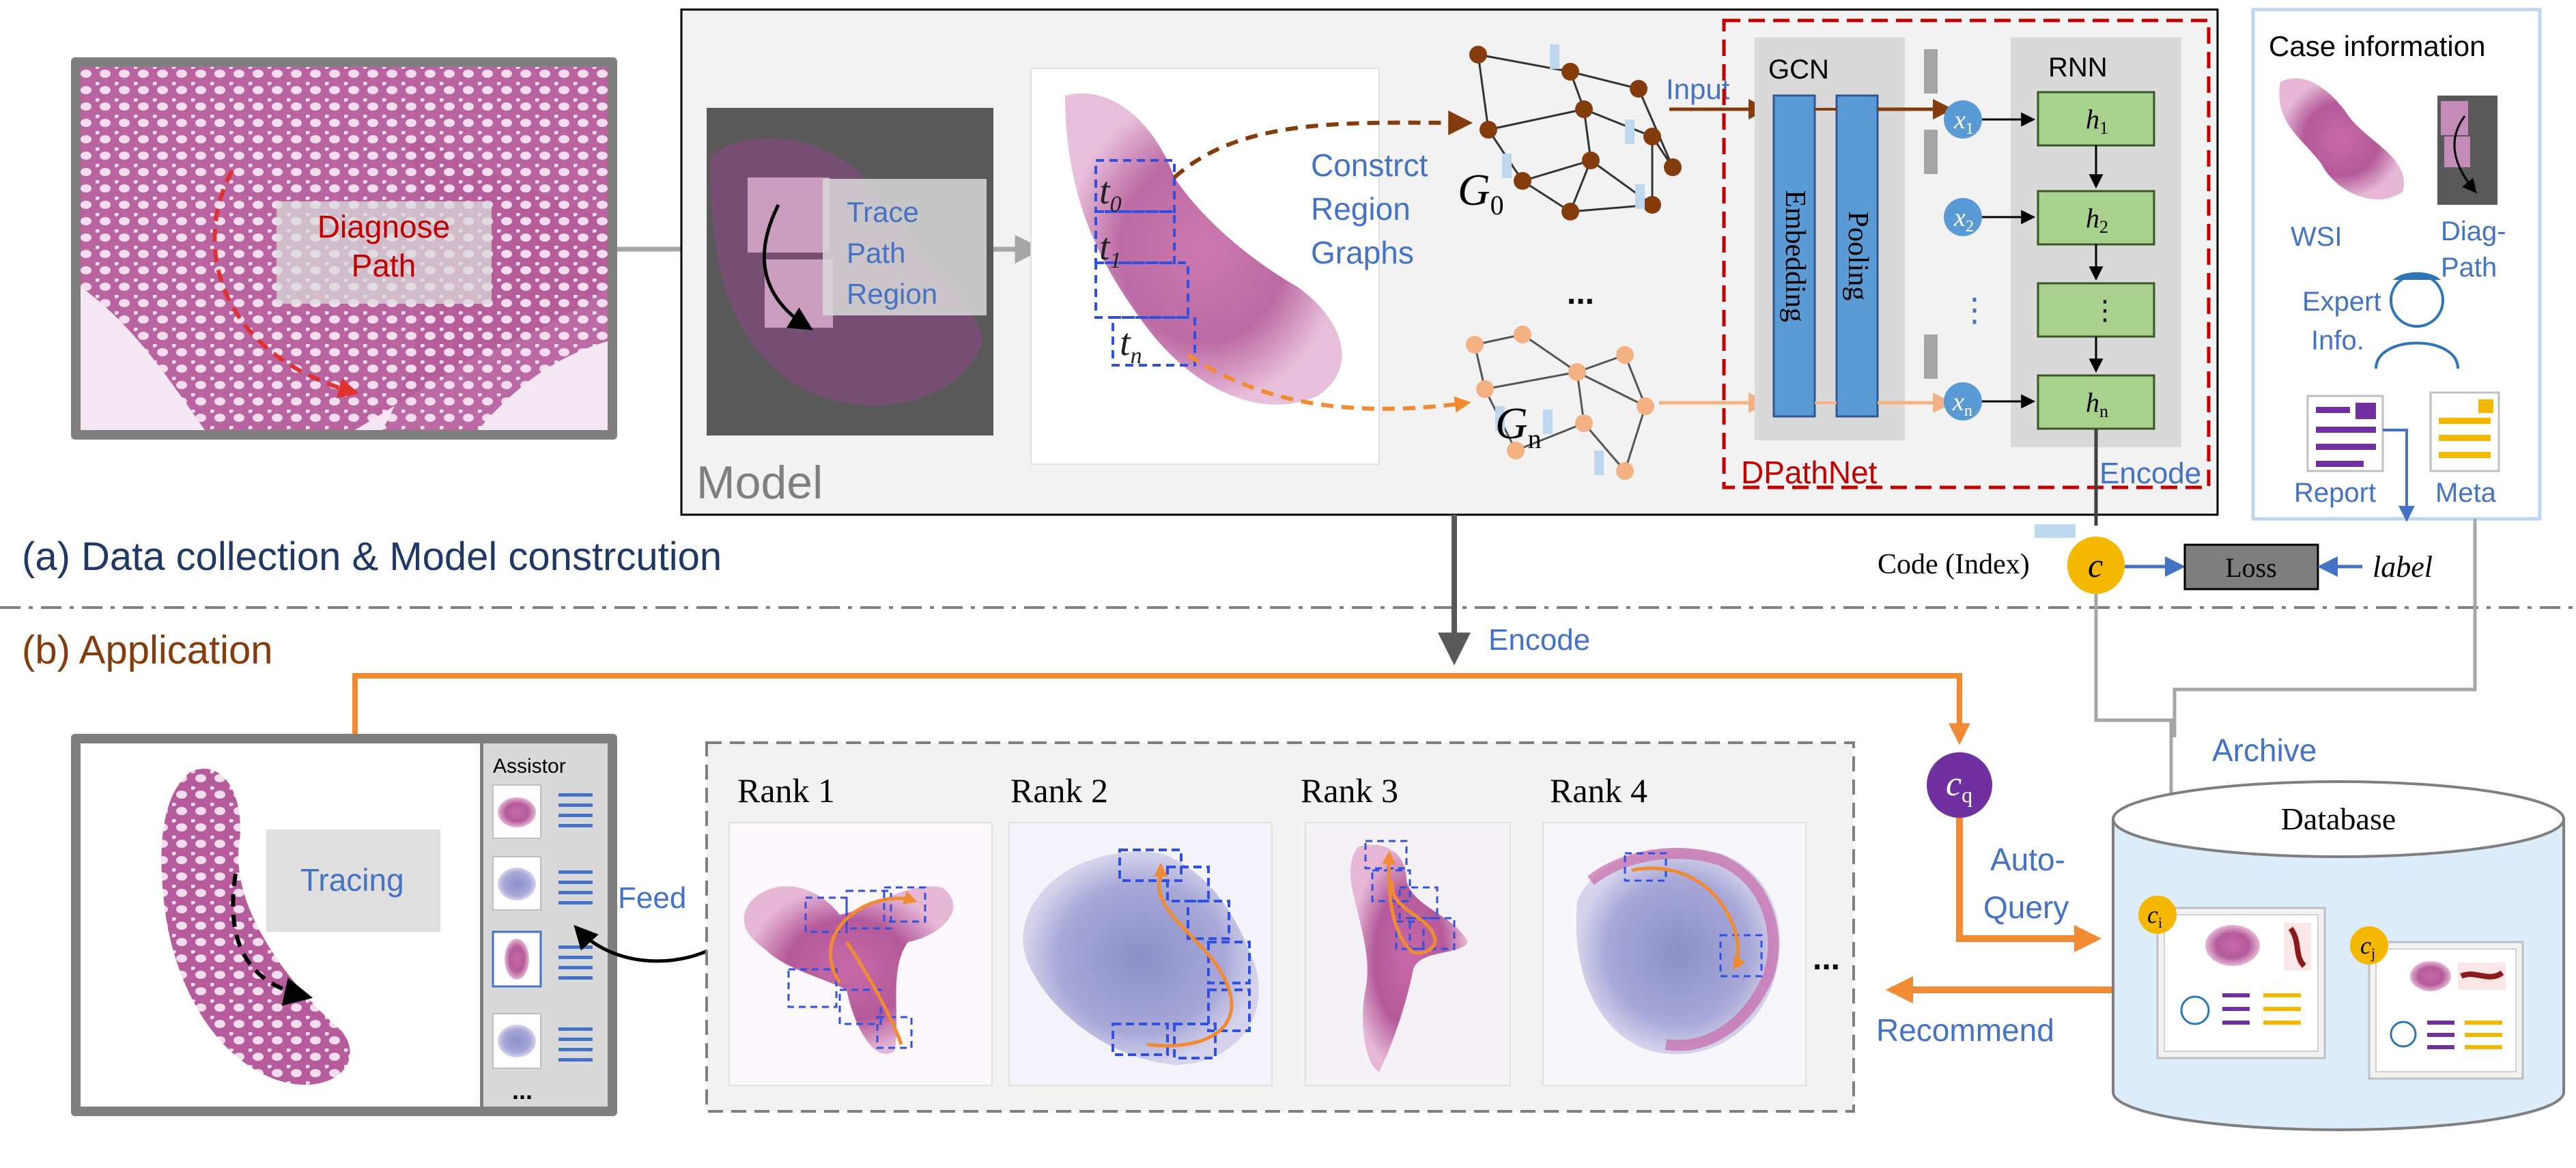 The image size is (2576, 1168). Describe the element at coordinates (2103, 128) in the screenshot. I see `h1-sub: 1` at that location.